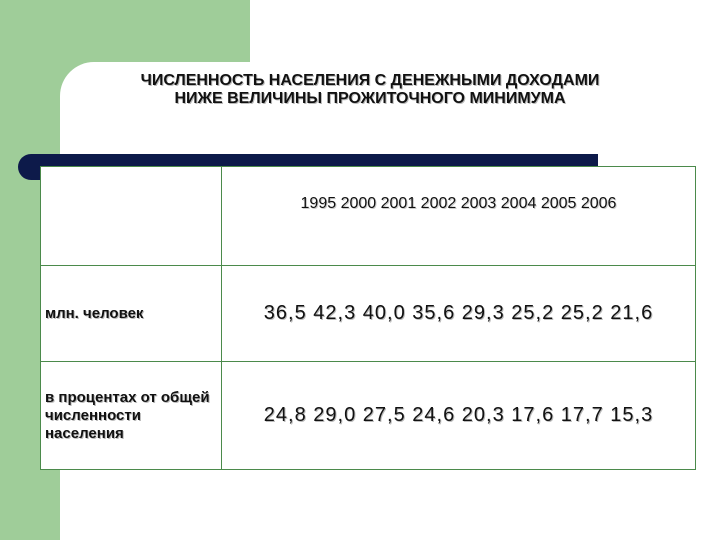  Describe the element at coordinates (384, 313) in the screenshot. I see `table-cell: 40,0` at that location.